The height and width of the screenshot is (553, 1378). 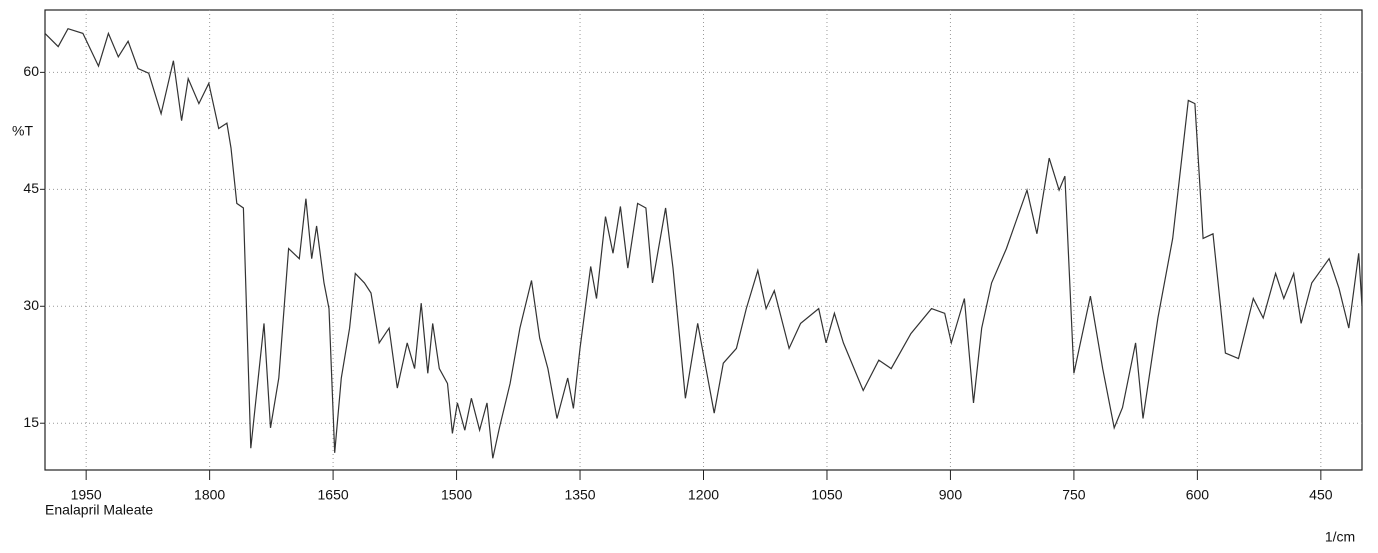 I want to click on x-tick-label: 1200, so click(x=703, y=495).